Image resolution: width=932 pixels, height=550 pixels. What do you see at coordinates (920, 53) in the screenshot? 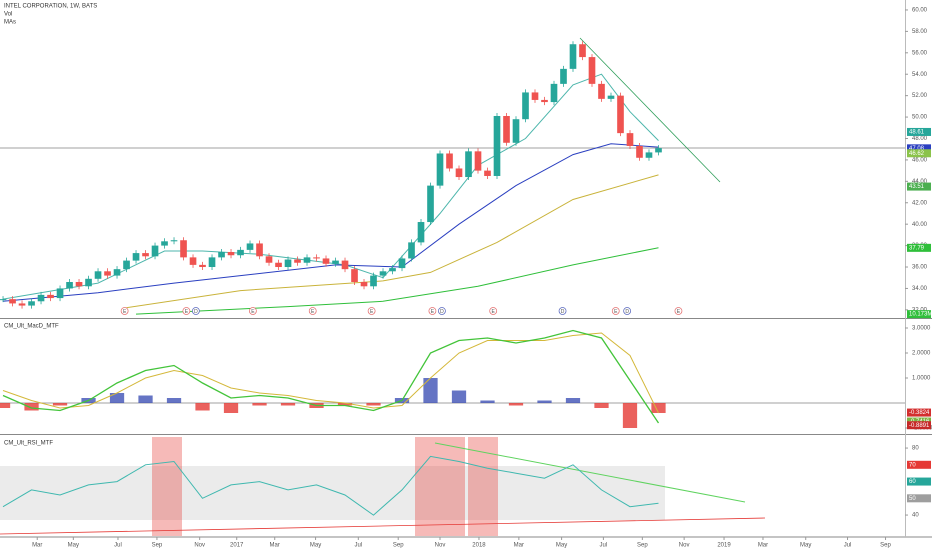
I see `y-tick-label: 56.00` at bounding box center [920, 53].